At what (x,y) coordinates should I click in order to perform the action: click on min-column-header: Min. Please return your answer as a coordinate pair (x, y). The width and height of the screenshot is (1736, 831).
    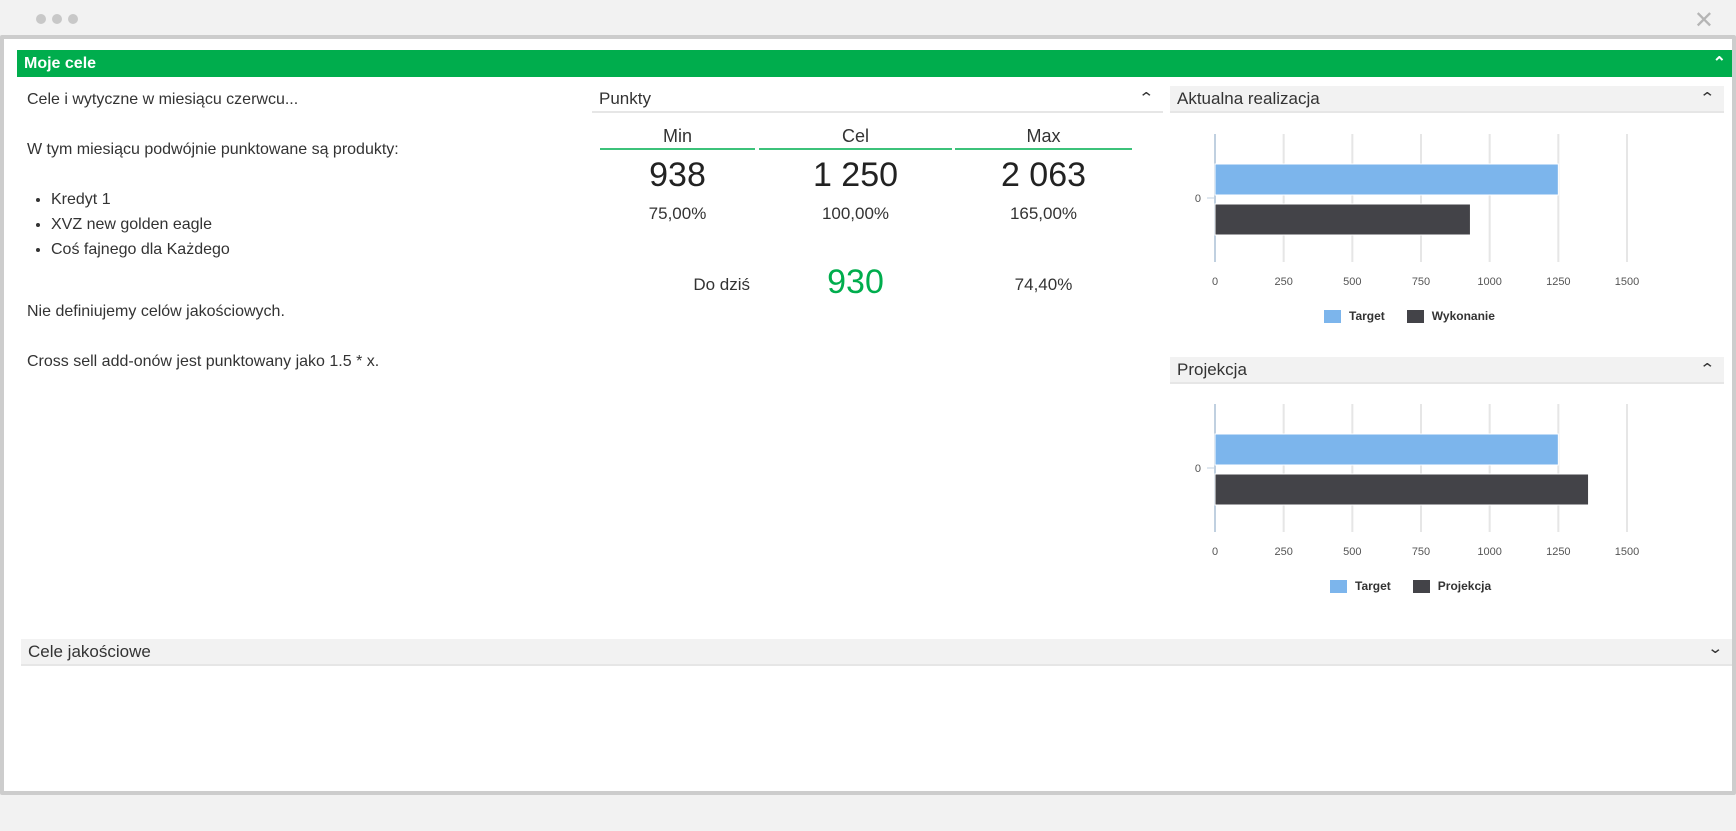
    Looking at the image, I should click on (677, 137).